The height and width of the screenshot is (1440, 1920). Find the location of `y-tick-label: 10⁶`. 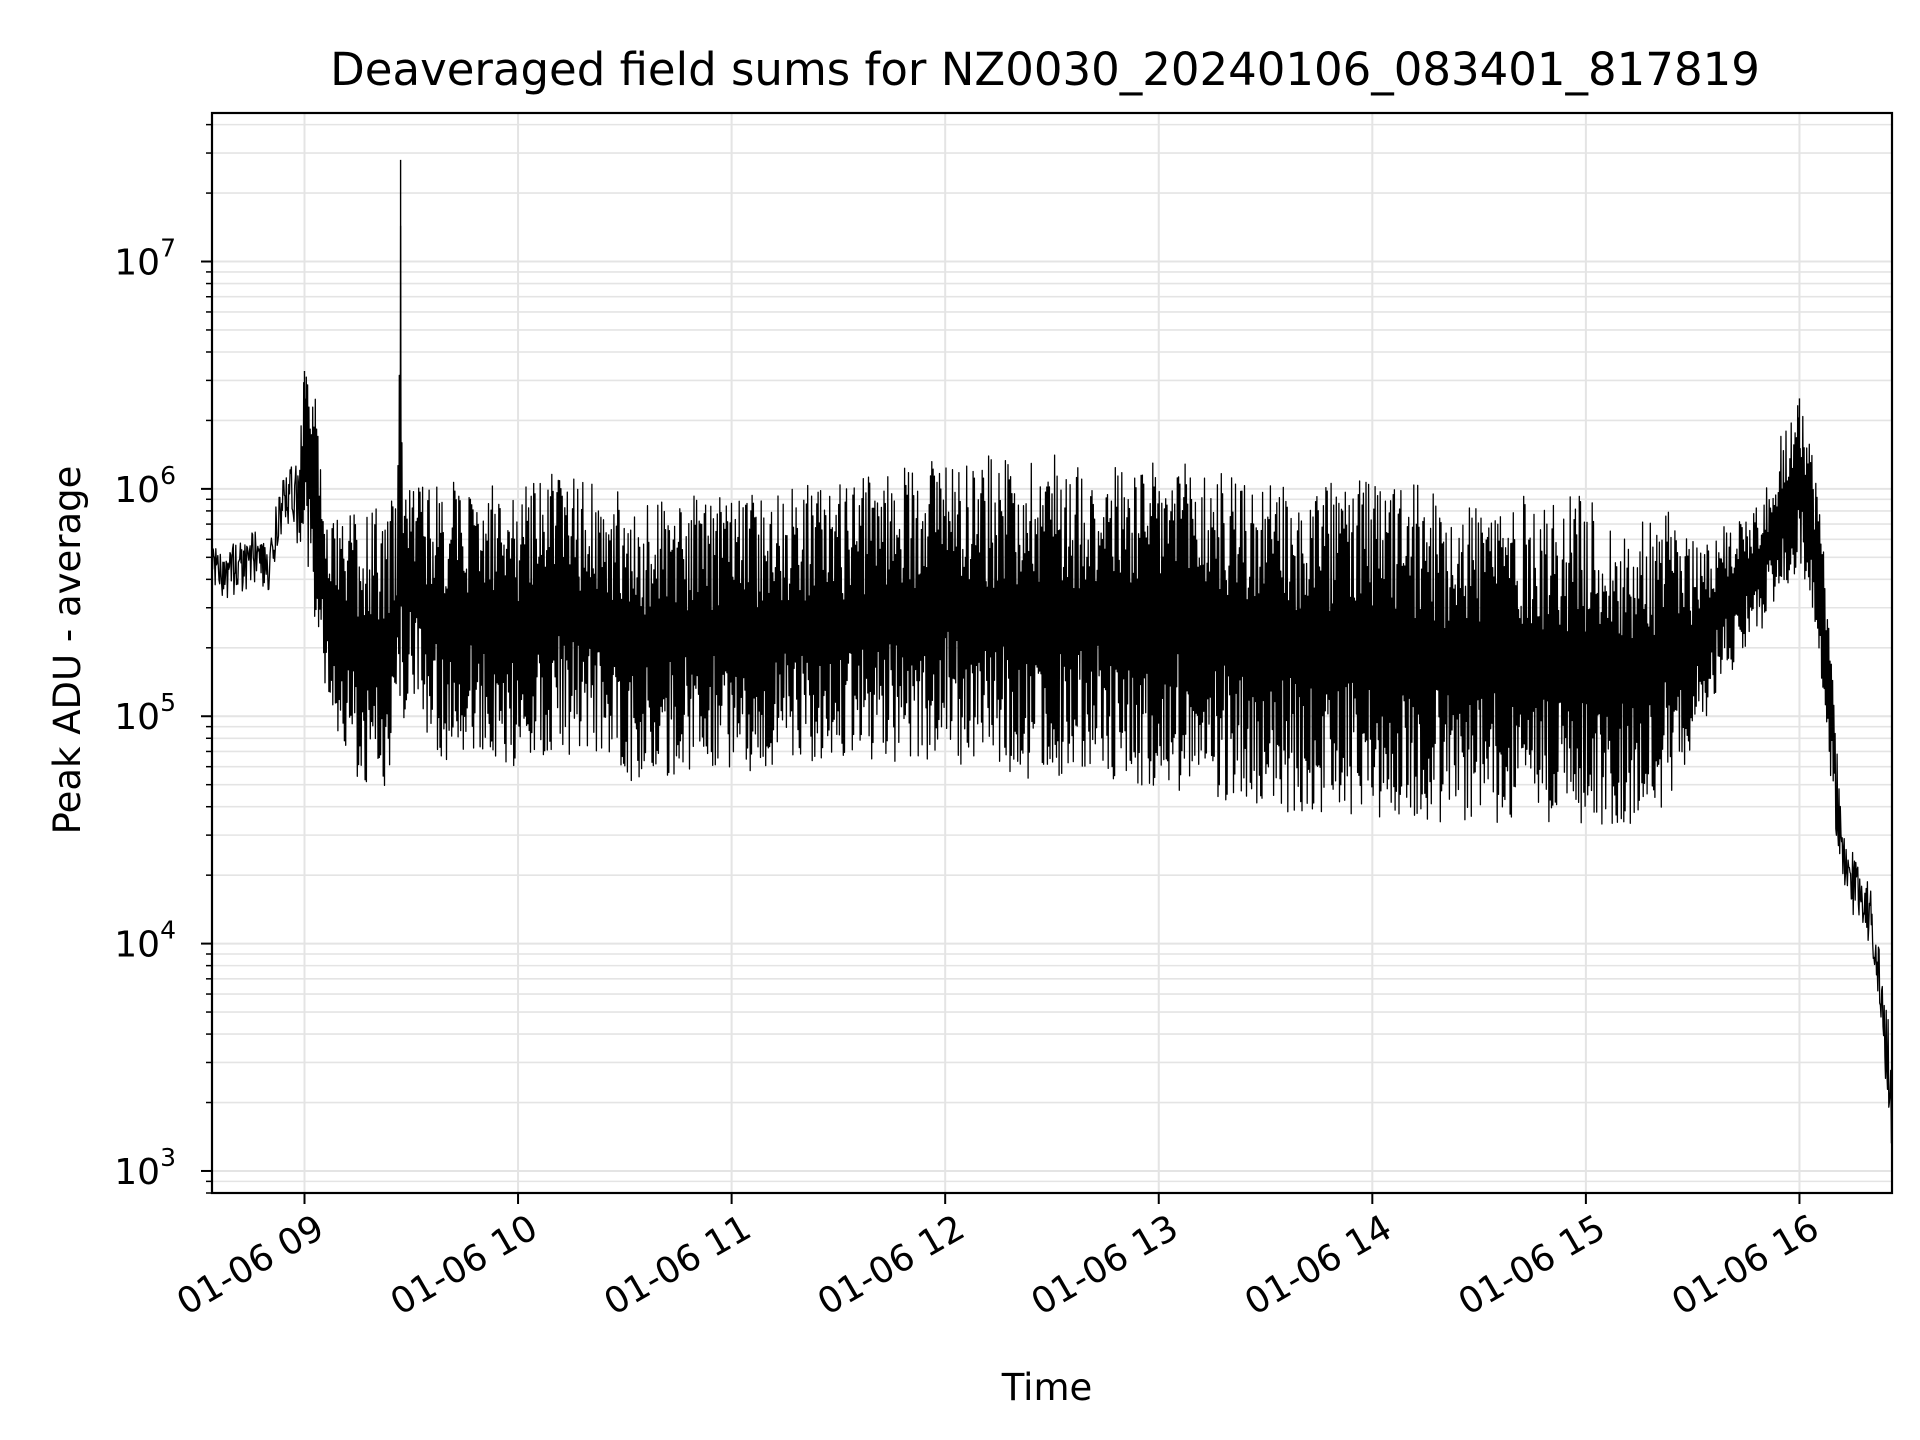

y-tick-label: 10⁶ is located at coordinates (145, 486).